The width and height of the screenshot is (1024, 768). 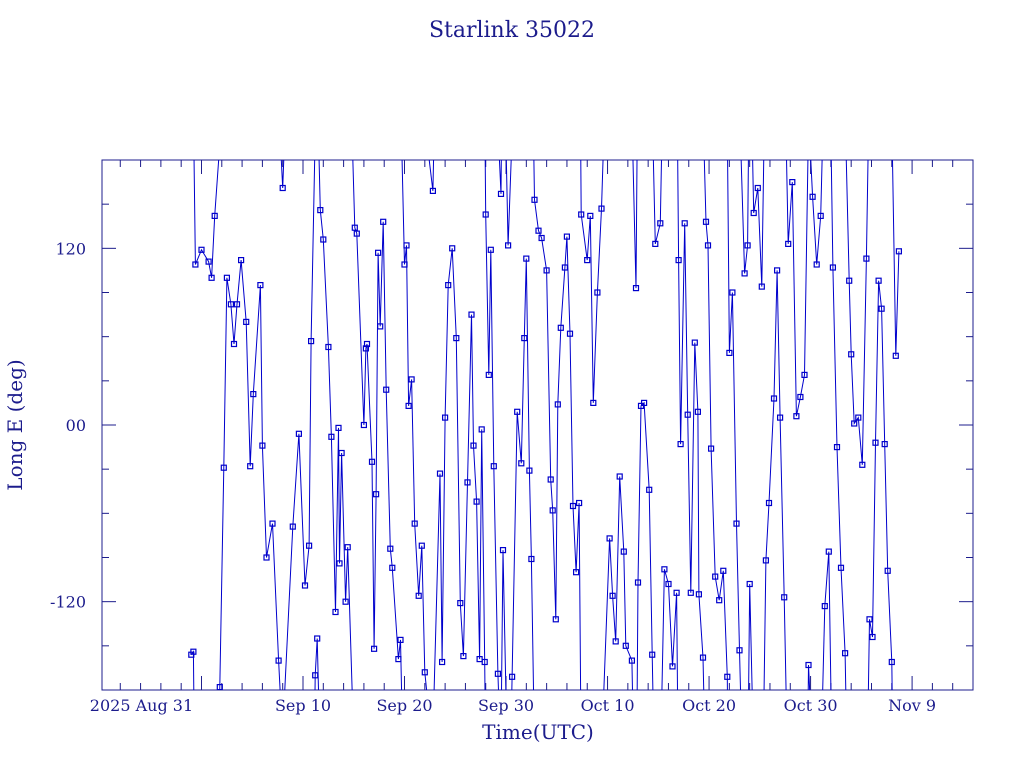 What do you see at coordinates (76, 425) in the screenshot?
I see `y-tick-label: 00` at bounding box center [76, 425].